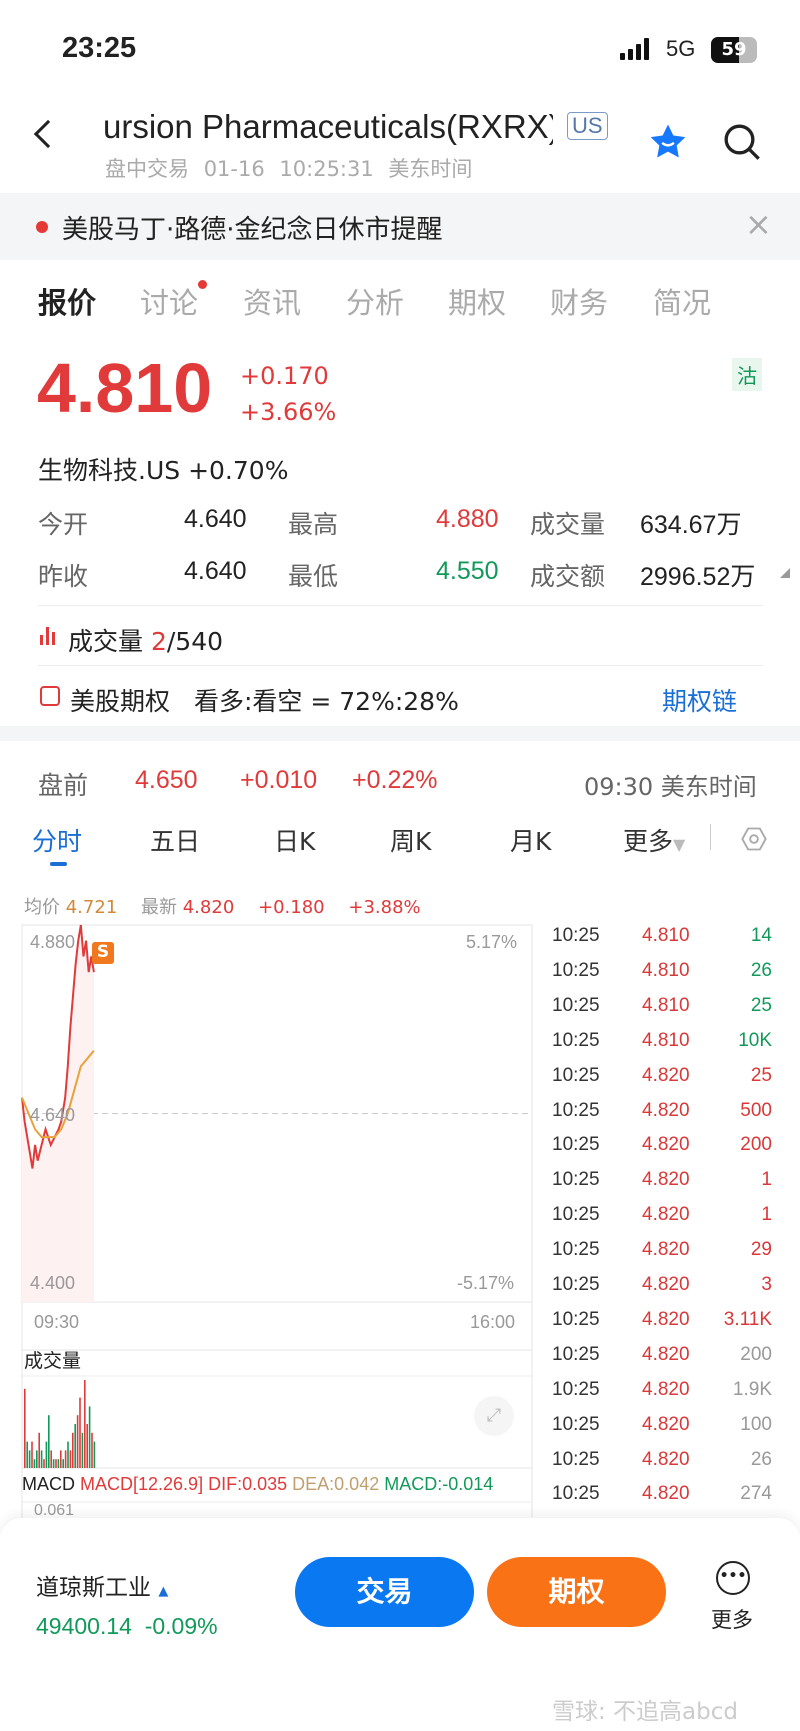 The height and width of the screenshot is (1731, 800). I want to click on tab-label: 五日, so click(175, 841).